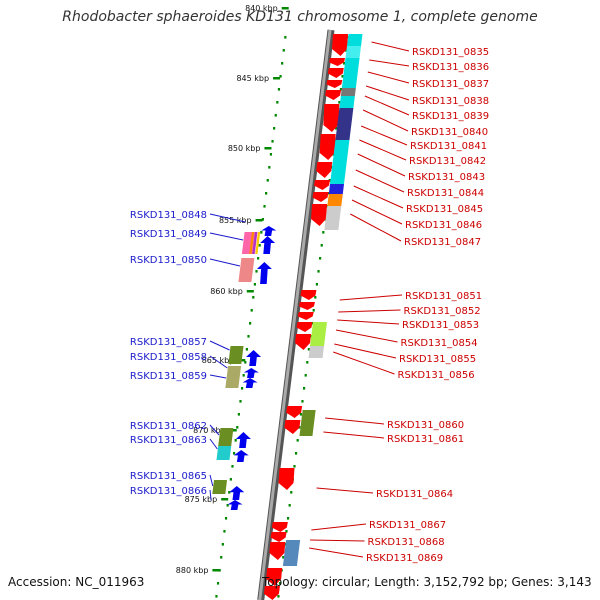 Image resolution: width=600 pixels, height=600 pixels. What do you see at coordinates (168, 376) in the screenshot?
I see `gene-label-left: RSKD131_0859` at bounding box center [168, 376].